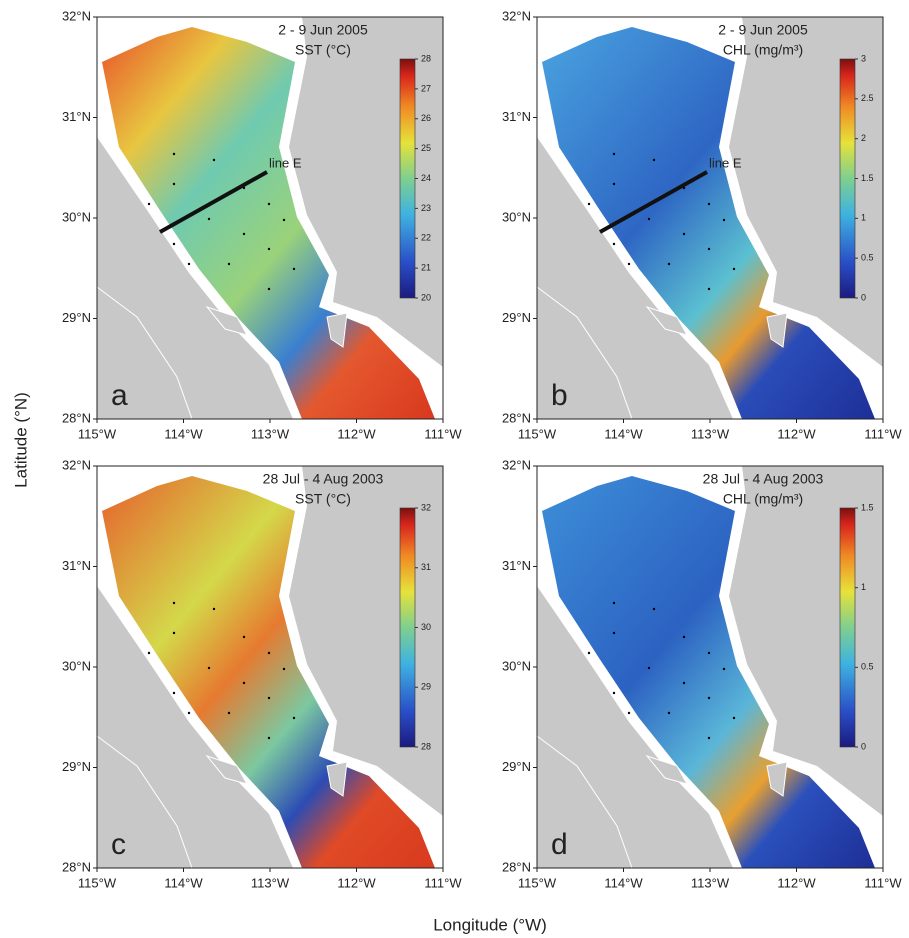 The image size is (909, 938). I want to click on colorbar-tick-label: 27, so click(426, 88).